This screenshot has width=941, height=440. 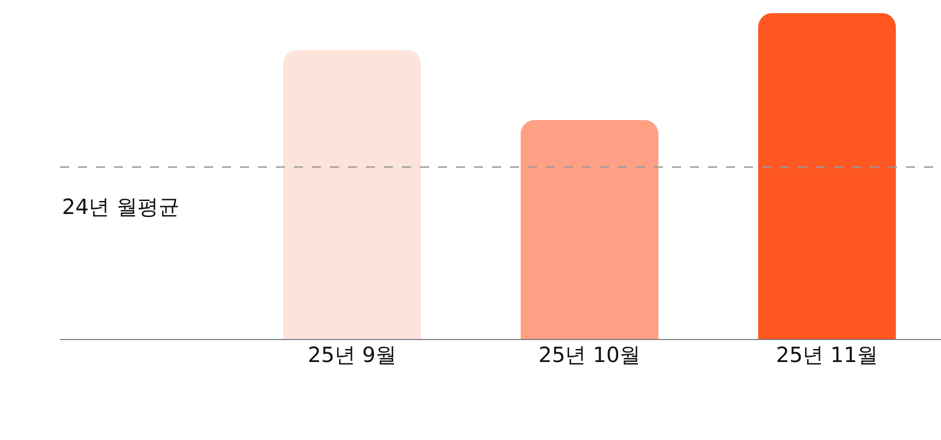 What do you see at coordinates (121, 207) in the screenshot?
I see `ref-line-label: 24년 월평균` at bounding box center [121, 207].